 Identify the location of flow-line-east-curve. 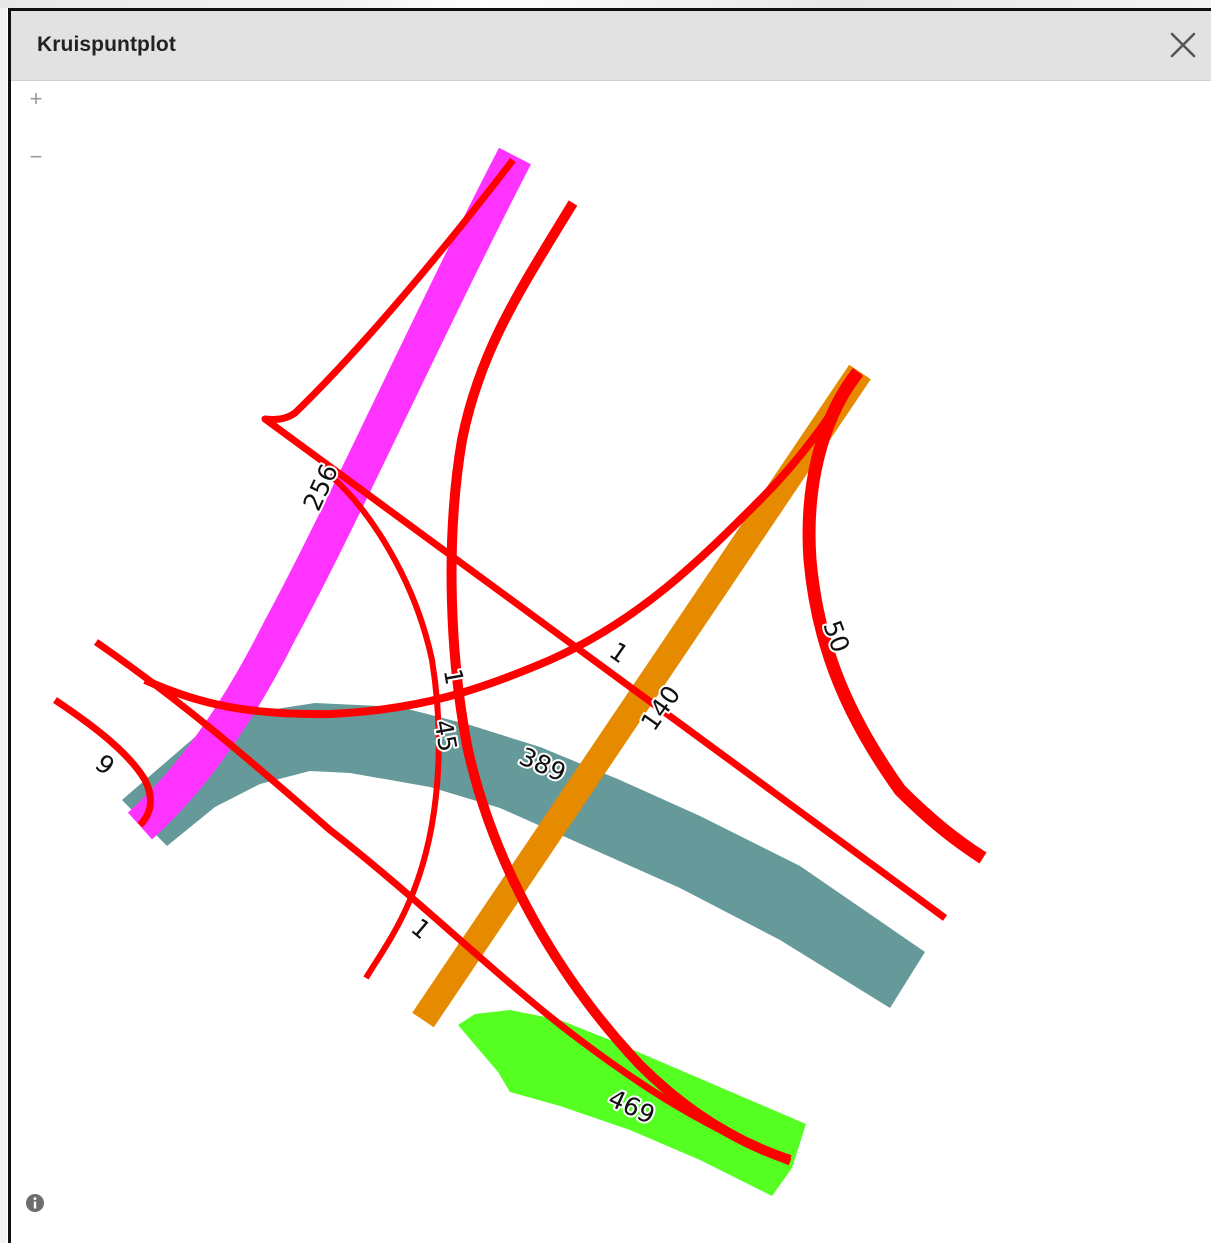
(894, 615).